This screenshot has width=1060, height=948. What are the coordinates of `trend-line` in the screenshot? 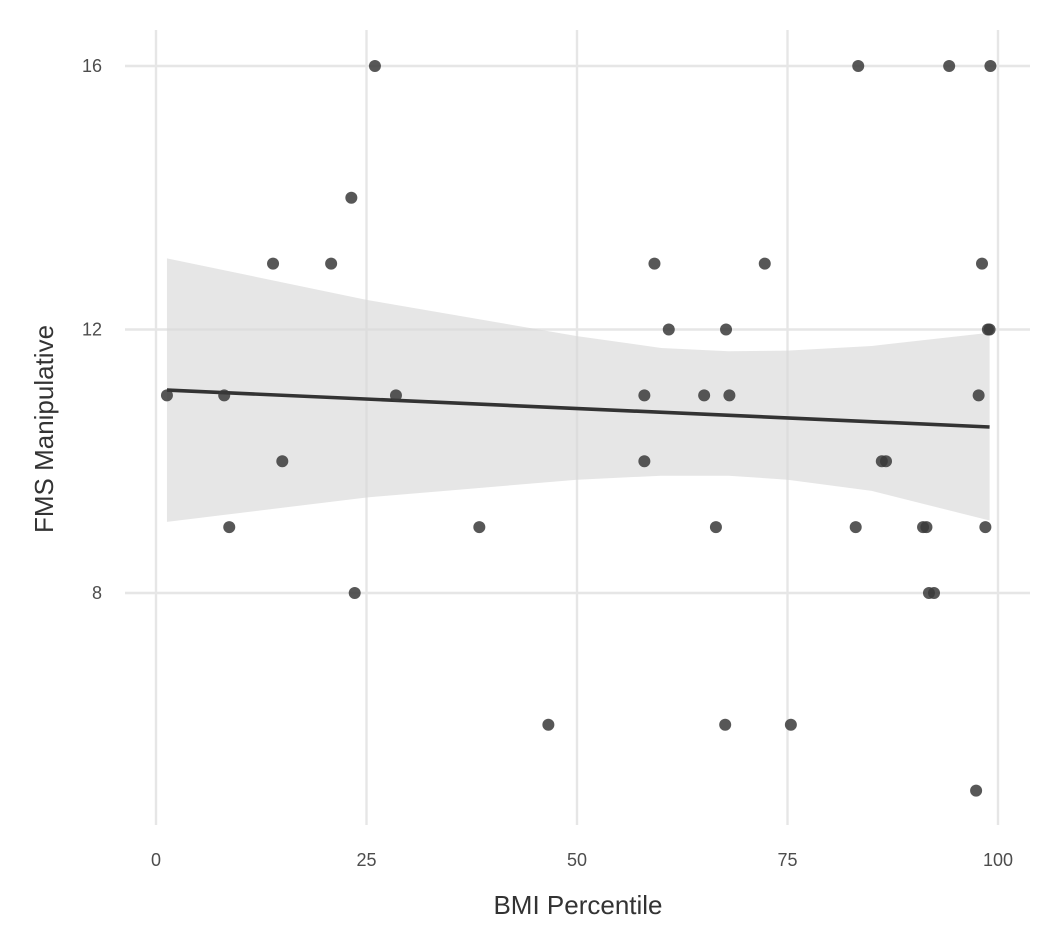 It's located at (578, 408).